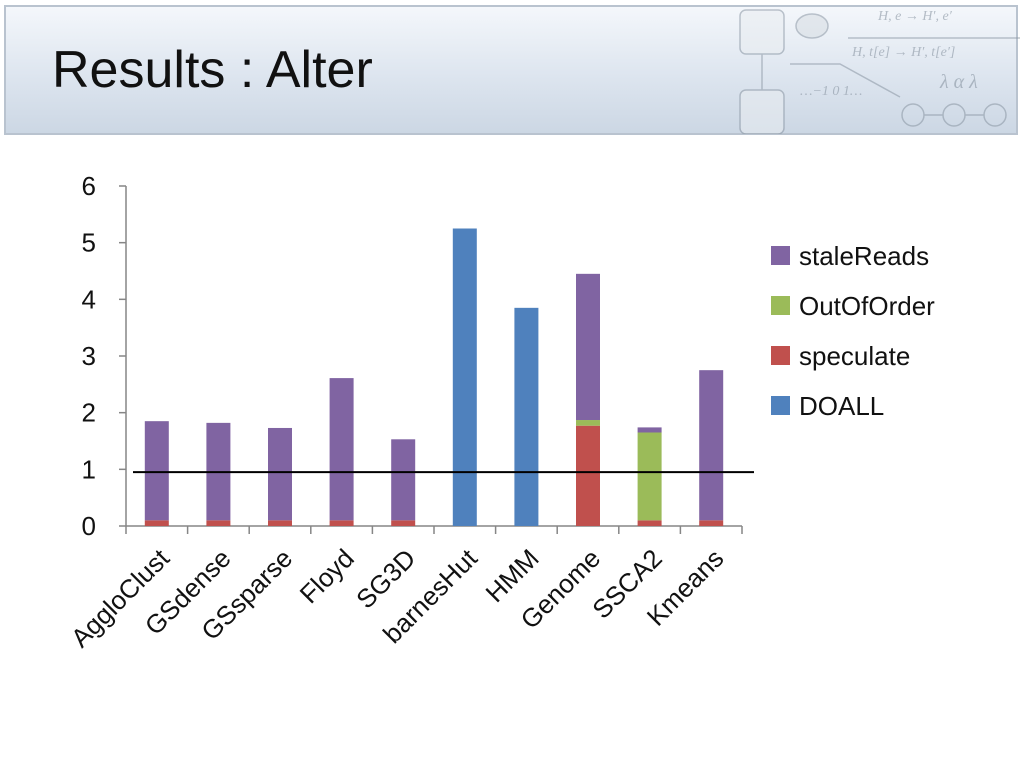 The image size is (1024, 768). I want to click on legend-swatch-speculate, so click(780, 355).